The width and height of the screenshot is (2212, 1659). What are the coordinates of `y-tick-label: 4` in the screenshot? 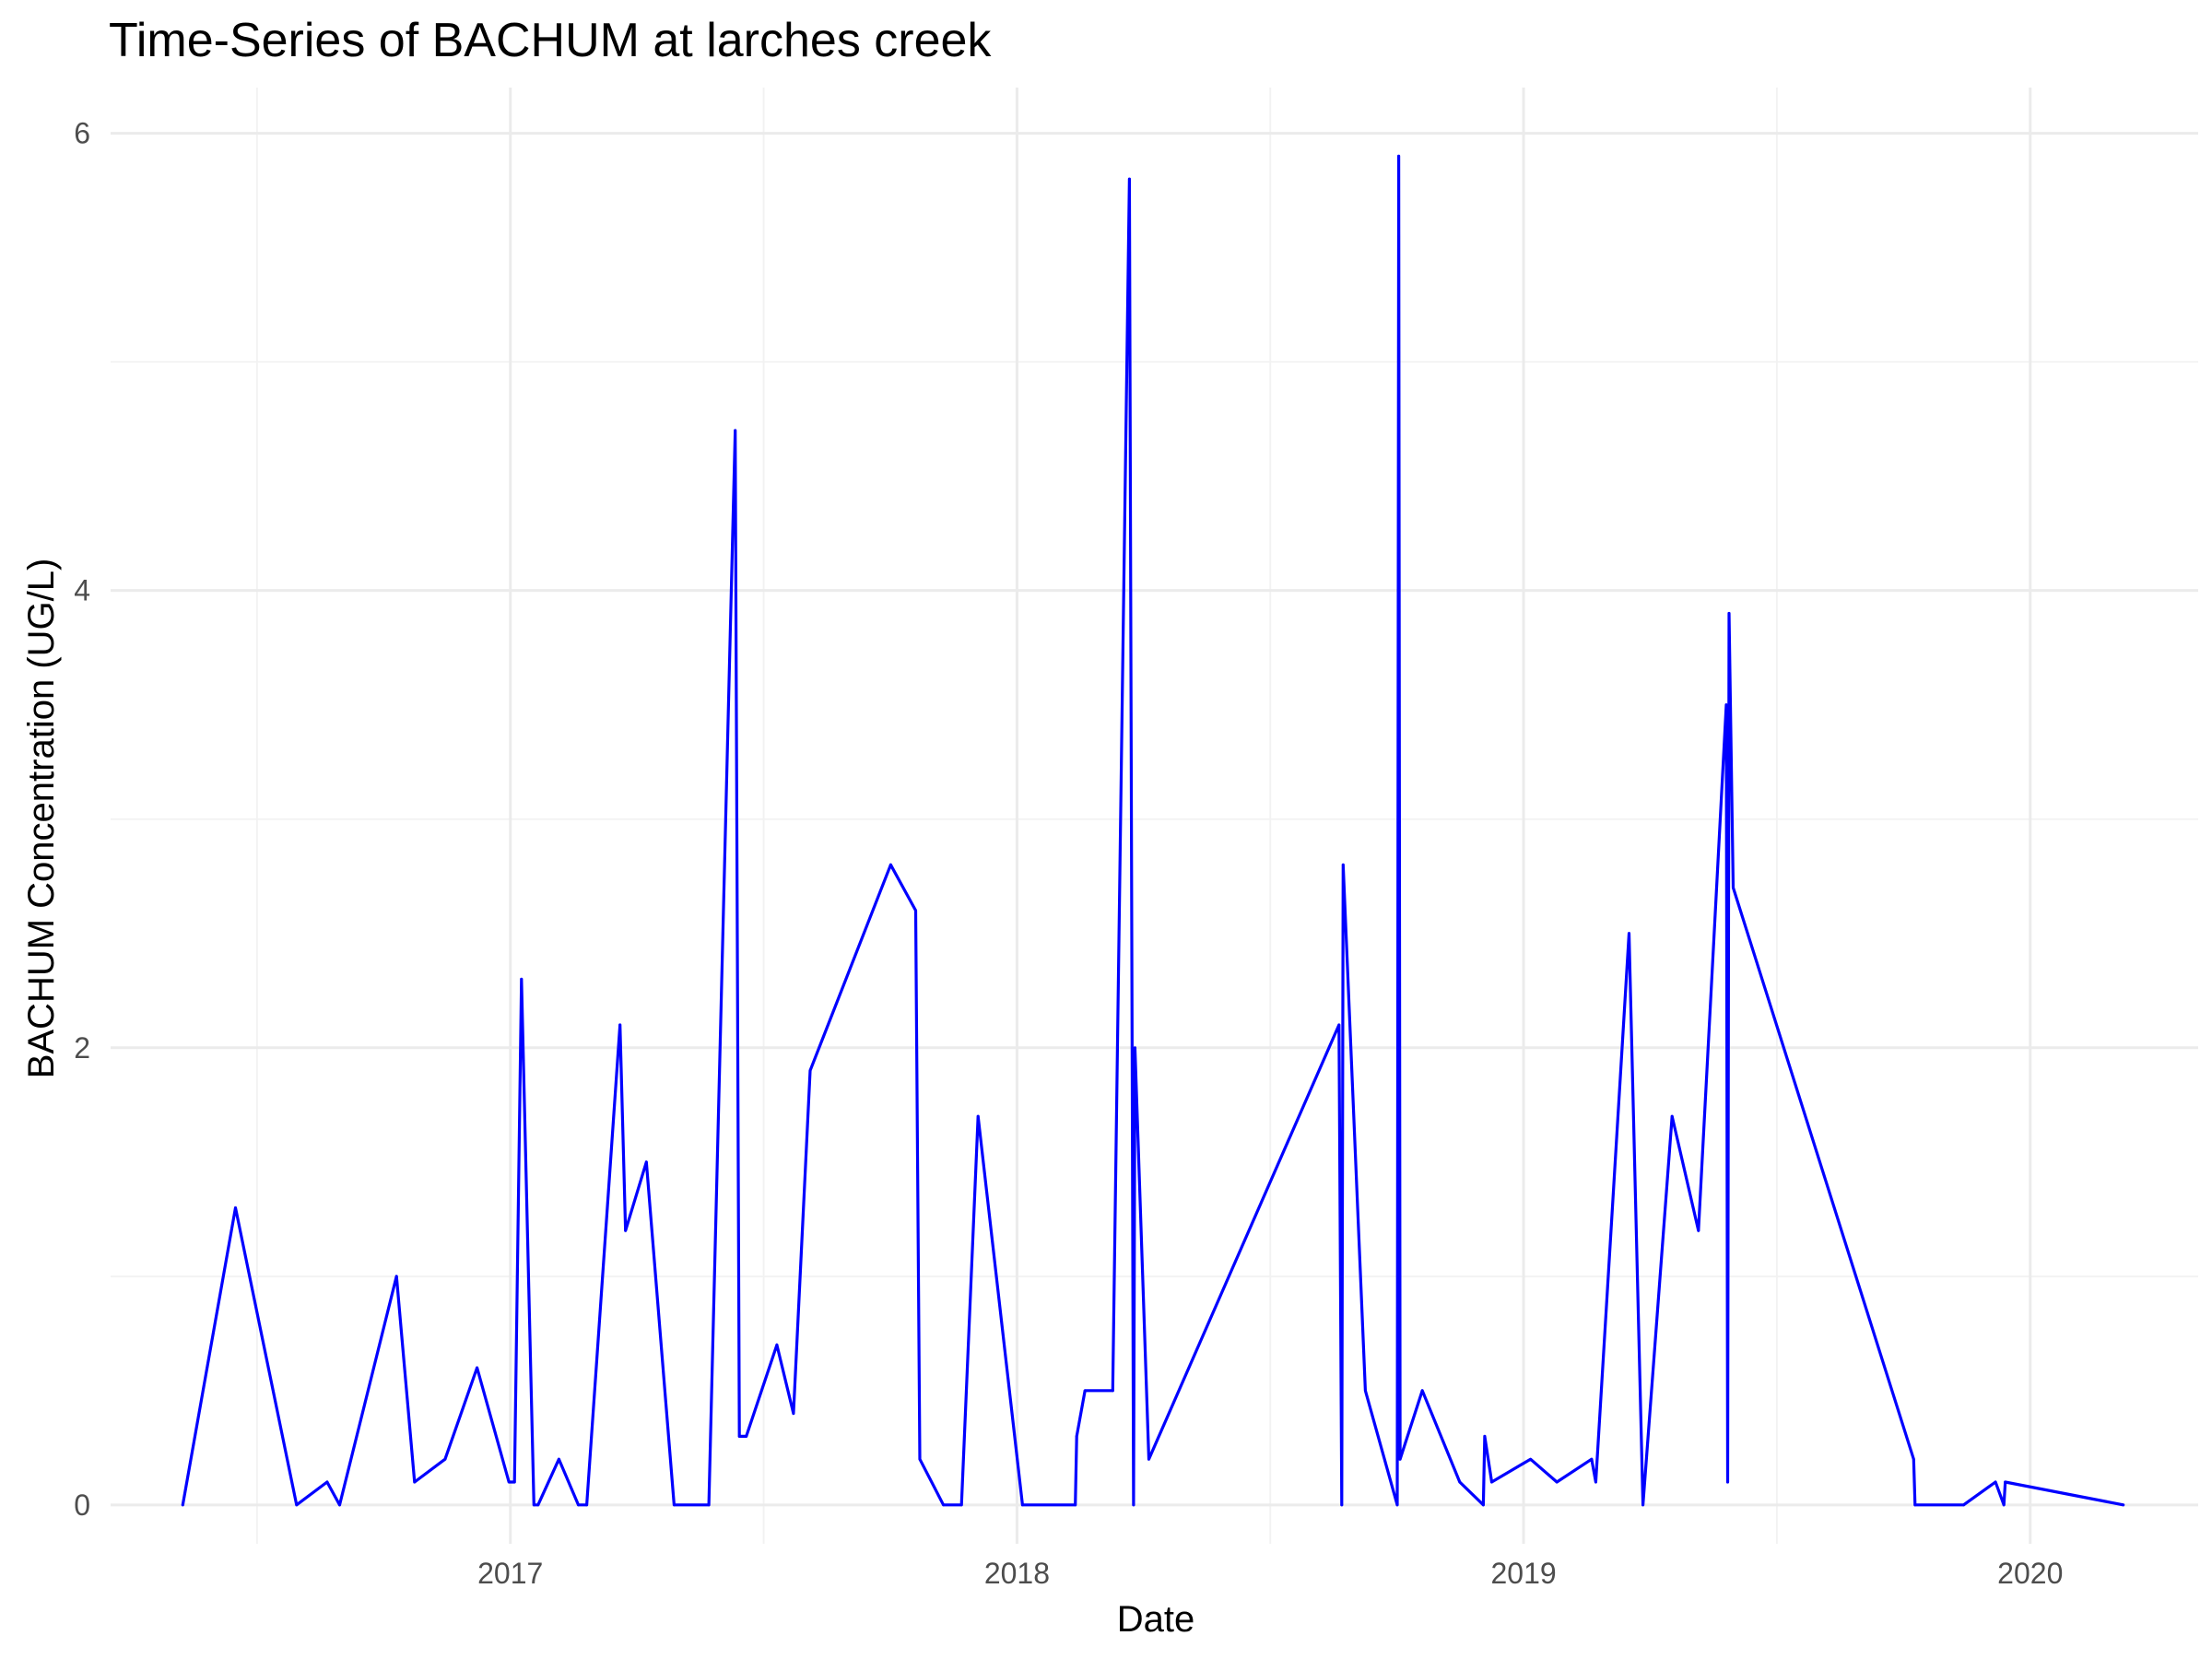 It's located at (82, 590).